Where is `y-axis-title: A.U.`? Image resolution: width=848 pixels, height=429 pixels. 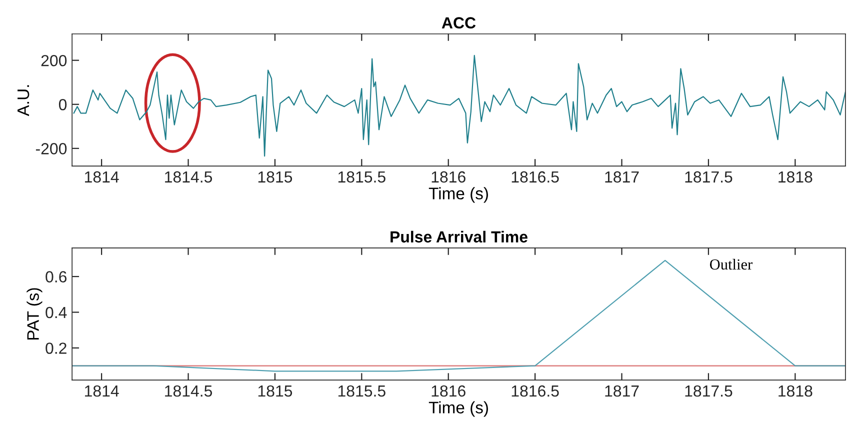
y-axis-title: A.U. is located at coordinates (24, 100).